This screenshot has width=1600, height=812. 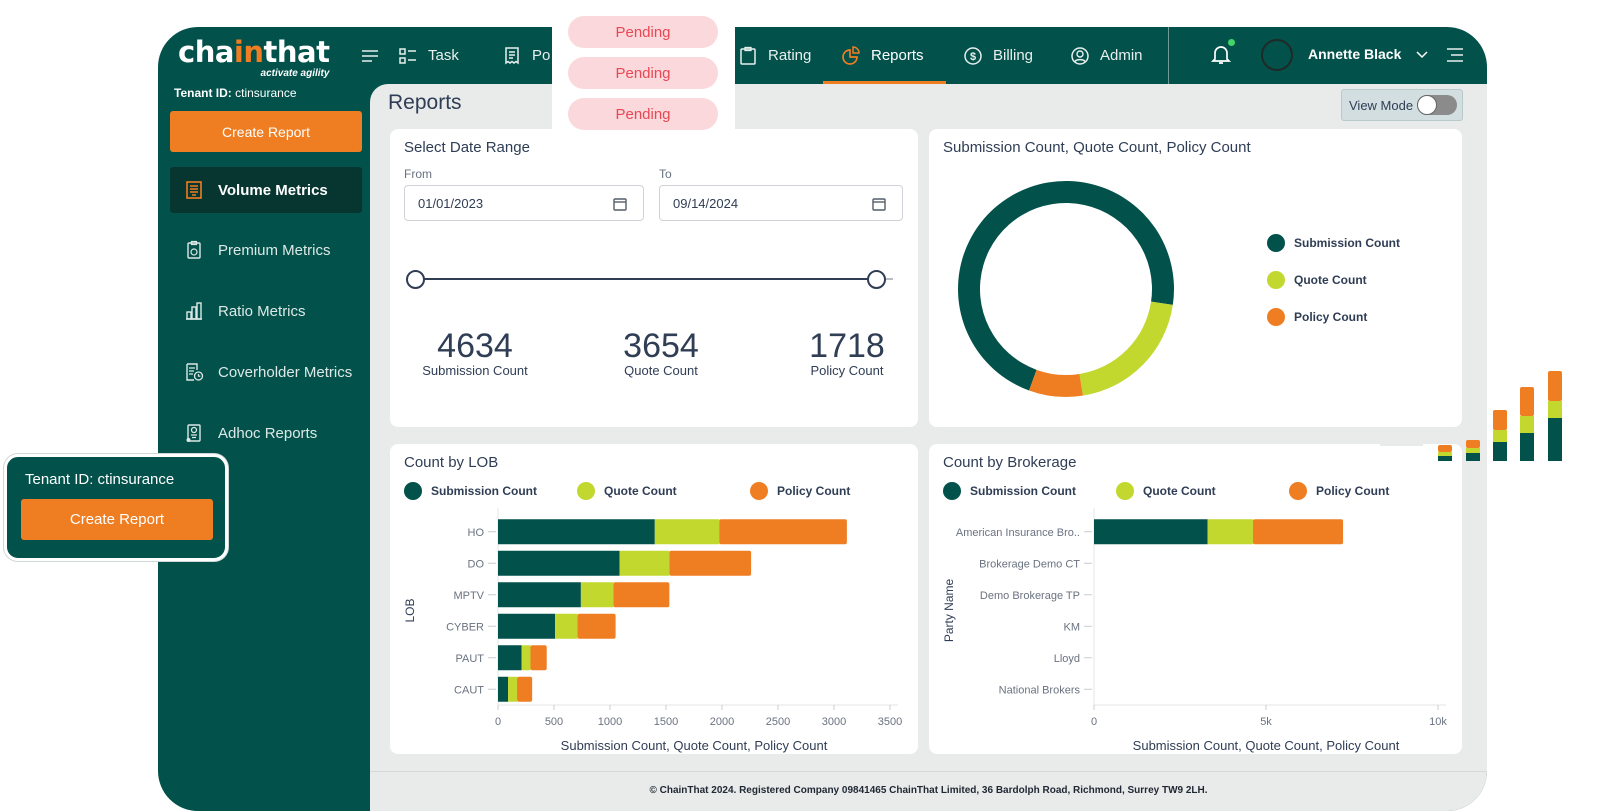 I want to click on metric-policy: 1718 Policy Count, so click(x=847, y=353).